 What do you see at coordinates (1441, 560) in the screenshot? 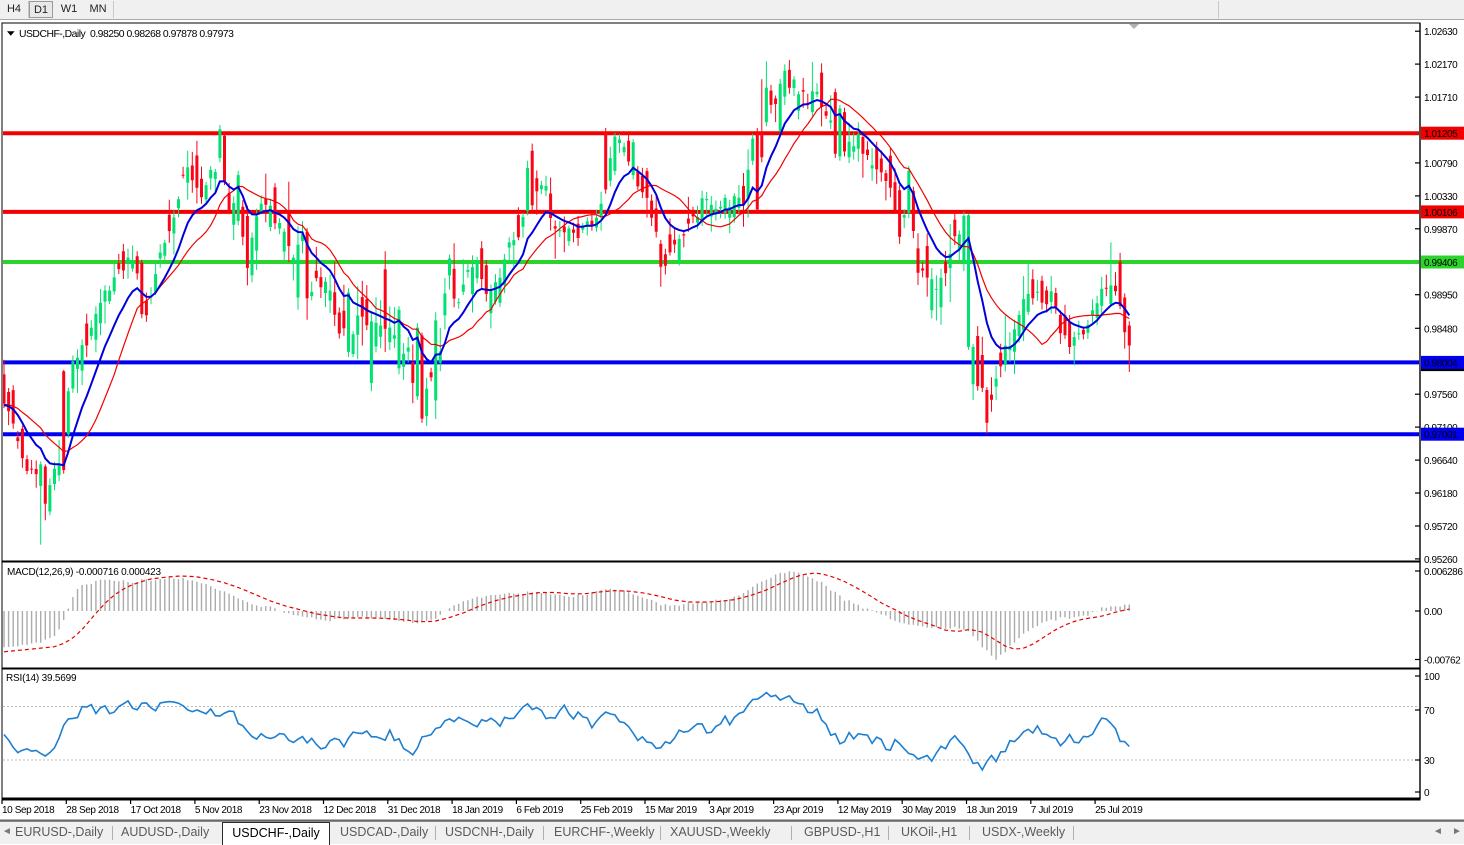
I see `svg-text: 0.95260` at bounding box center [1441, 560].